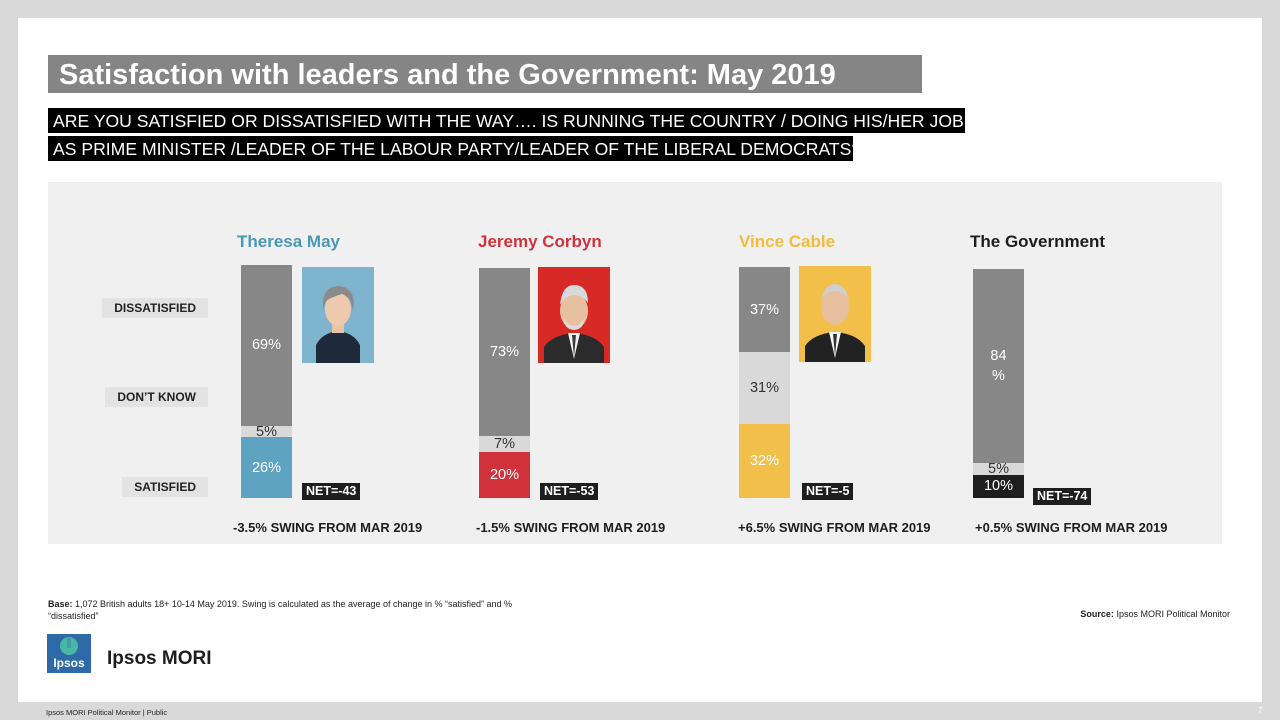  I want to click on source-label: Source:, so click(1097, 614).